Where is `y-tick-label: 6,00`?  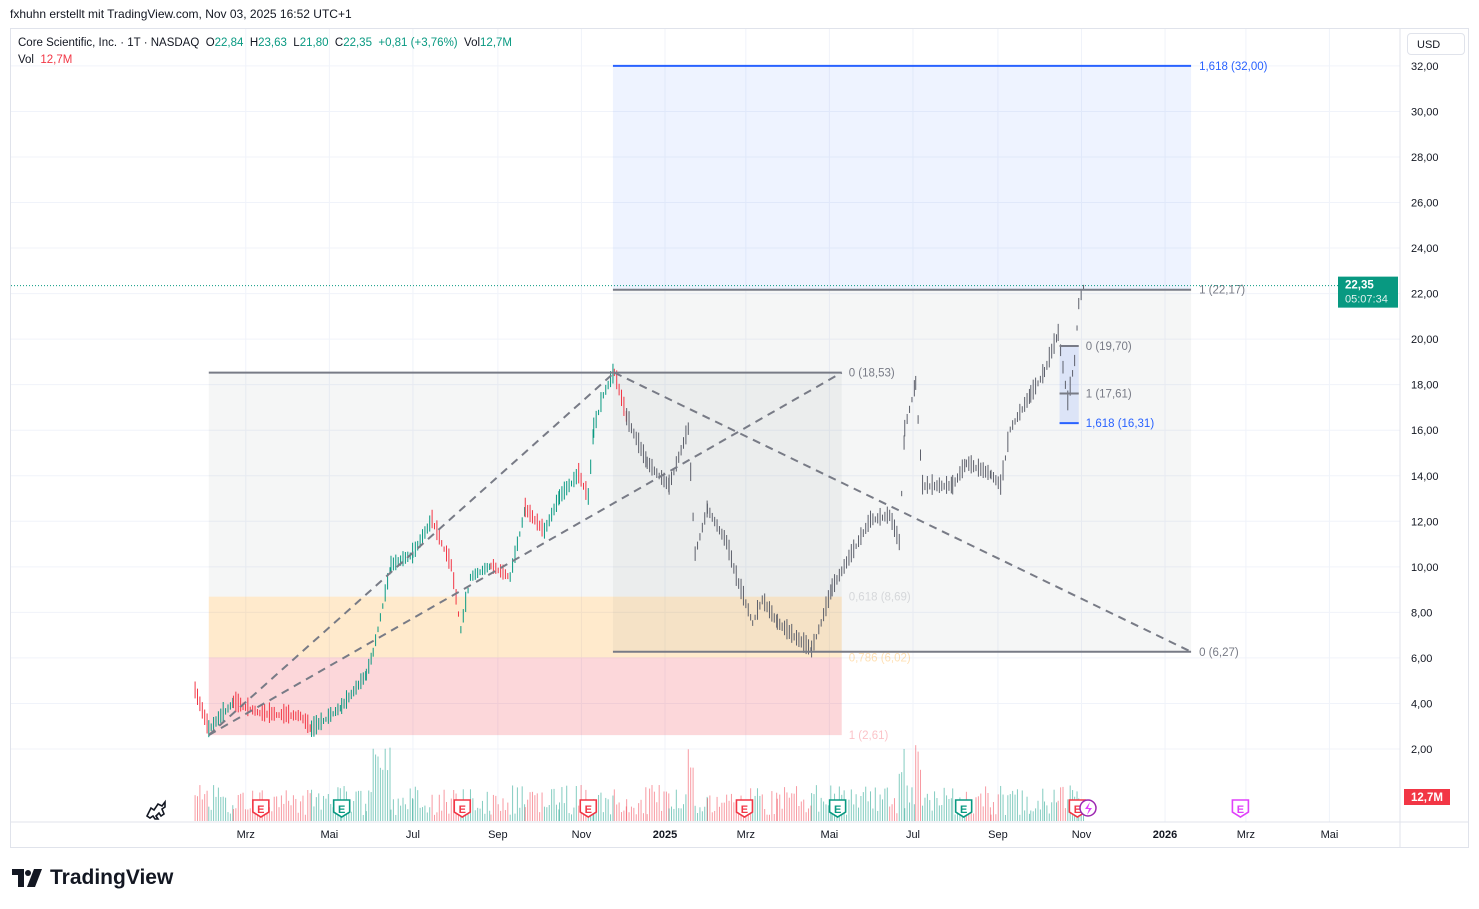
y-tick-label: 6,00 is located at coordinates (1421, 659).